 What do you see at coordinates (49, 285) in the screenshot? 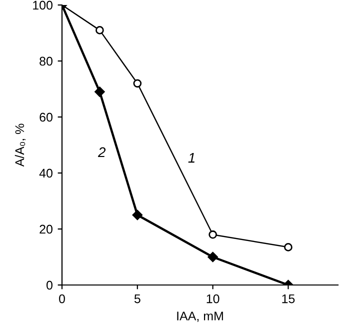
I see `y-tick-label: 0` at bounding box center [49, 285].